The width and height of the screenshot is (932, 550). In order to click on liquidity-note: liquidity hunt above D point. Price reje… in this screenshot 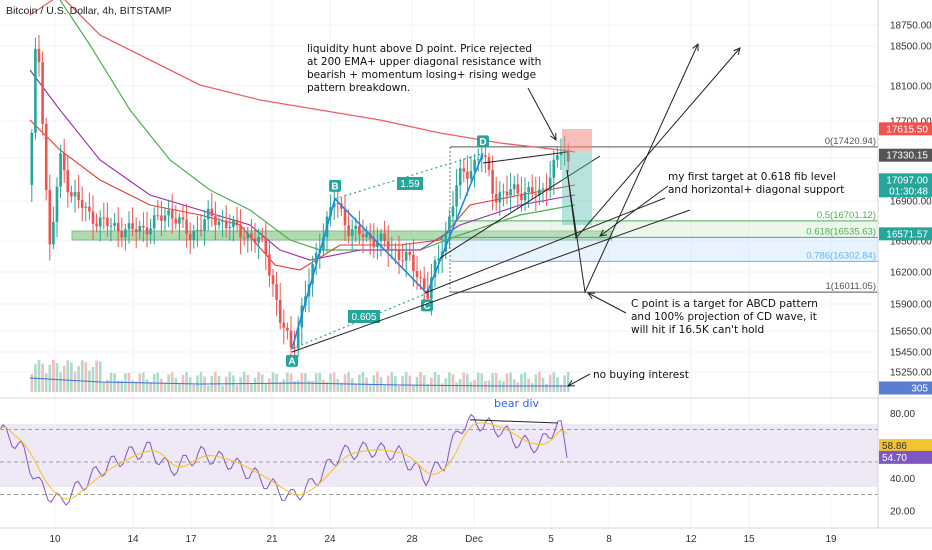, I will do `click(419, 49)`.